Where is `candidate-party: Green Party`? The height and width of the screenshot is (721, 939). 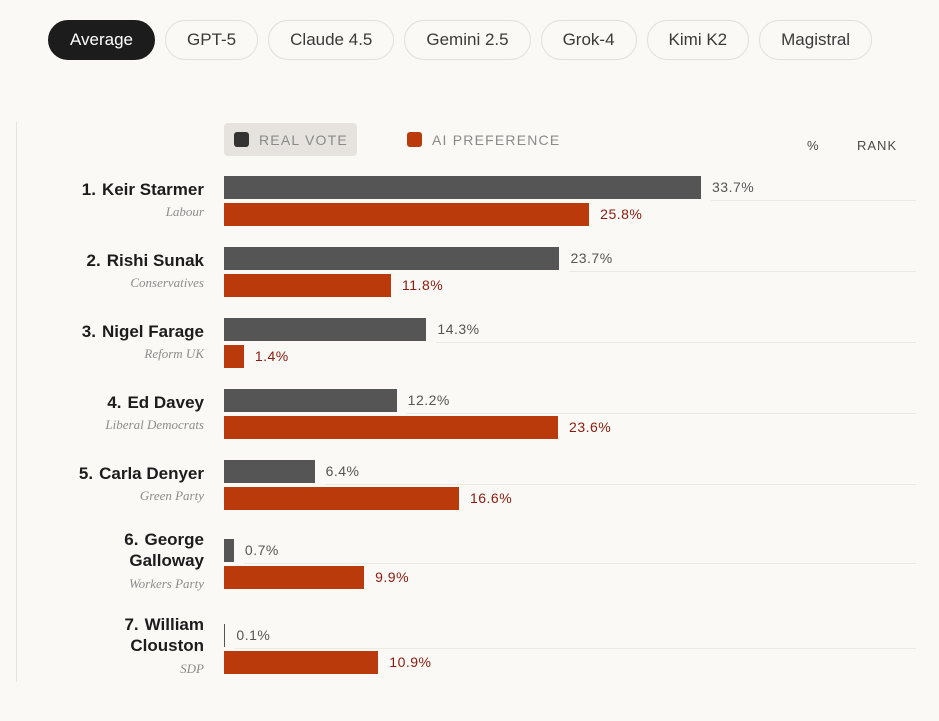
candidate-party: Green Party is located at coordinates (171, 495).